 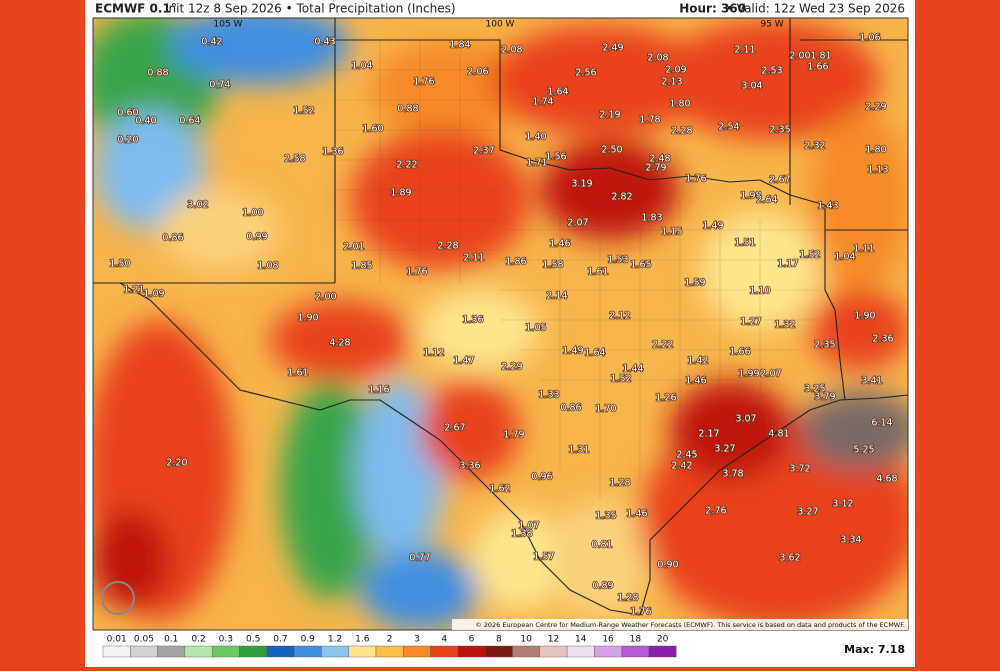 What do you see at coordinates (814, 146) in the screenshot?
I see `precip-value-label: 2.32` at bounding box center [814, 146].